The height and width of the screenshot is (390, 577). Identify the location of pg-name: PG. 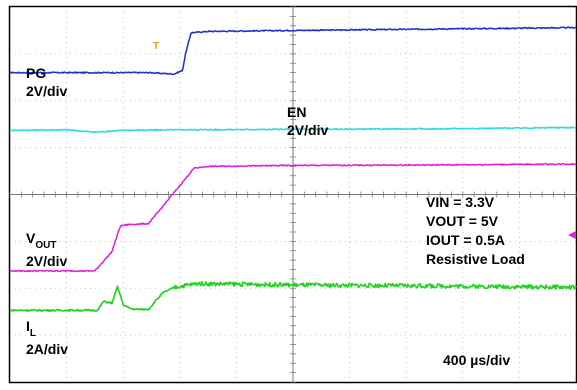
(36, 73).